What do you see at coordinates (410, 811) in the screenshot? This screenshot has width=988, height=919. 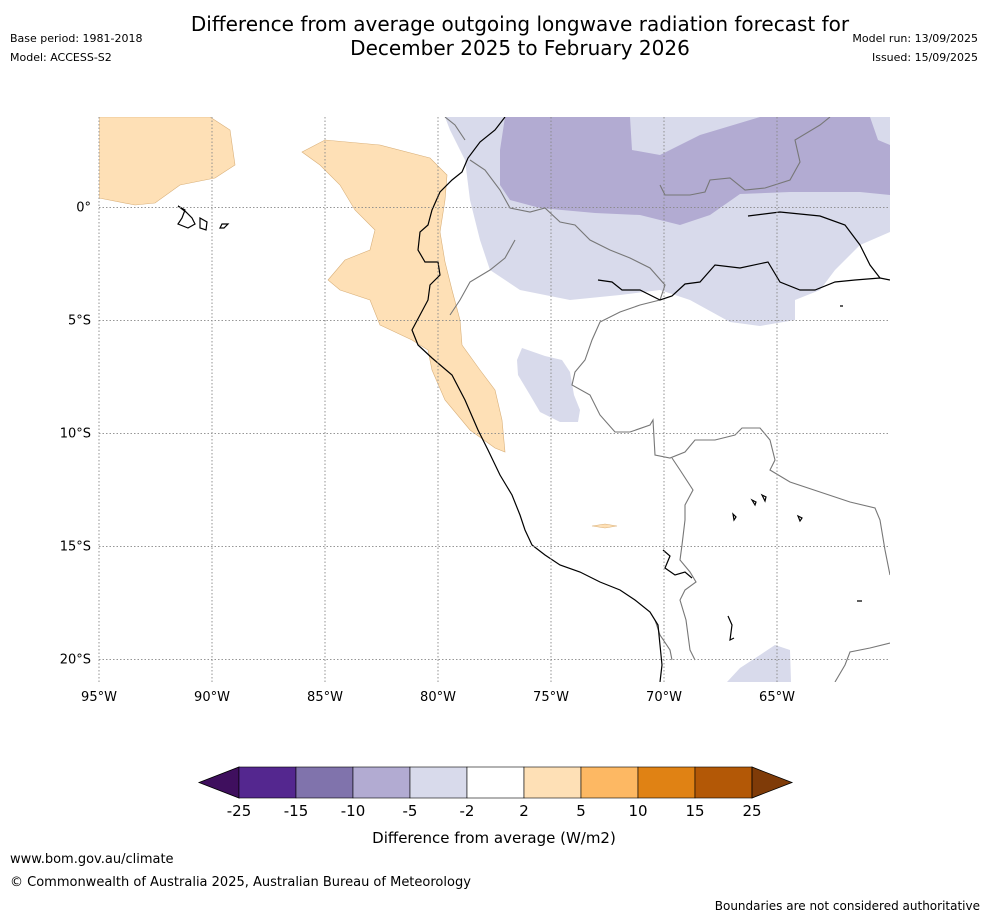 I see `colorbar-tick-label: -5` at bounding box center [410, 811].